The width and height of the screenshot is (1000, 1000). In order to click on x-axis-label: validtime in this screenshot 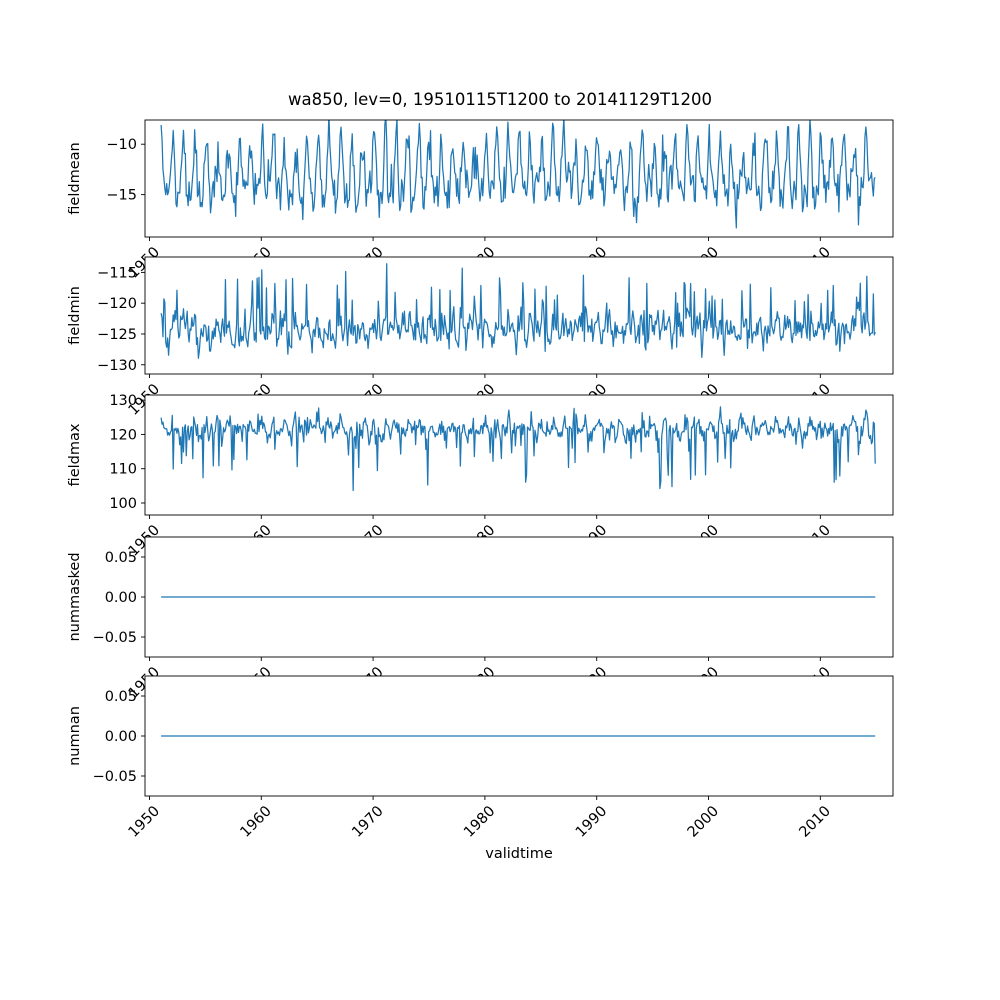, I will do `click(519, 854)`.